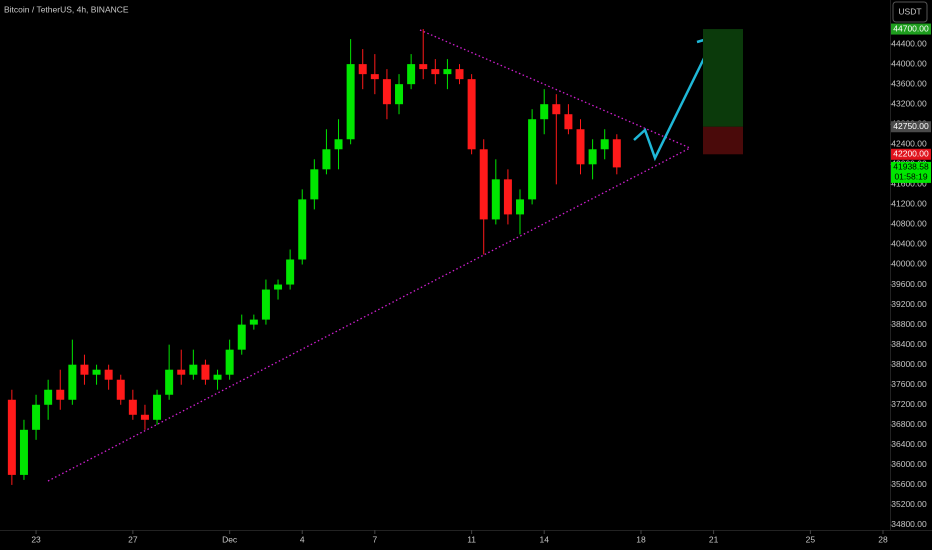 This screenshot has height=550, width=932. I want to click on currency-label: USDT, so click(909, 11).